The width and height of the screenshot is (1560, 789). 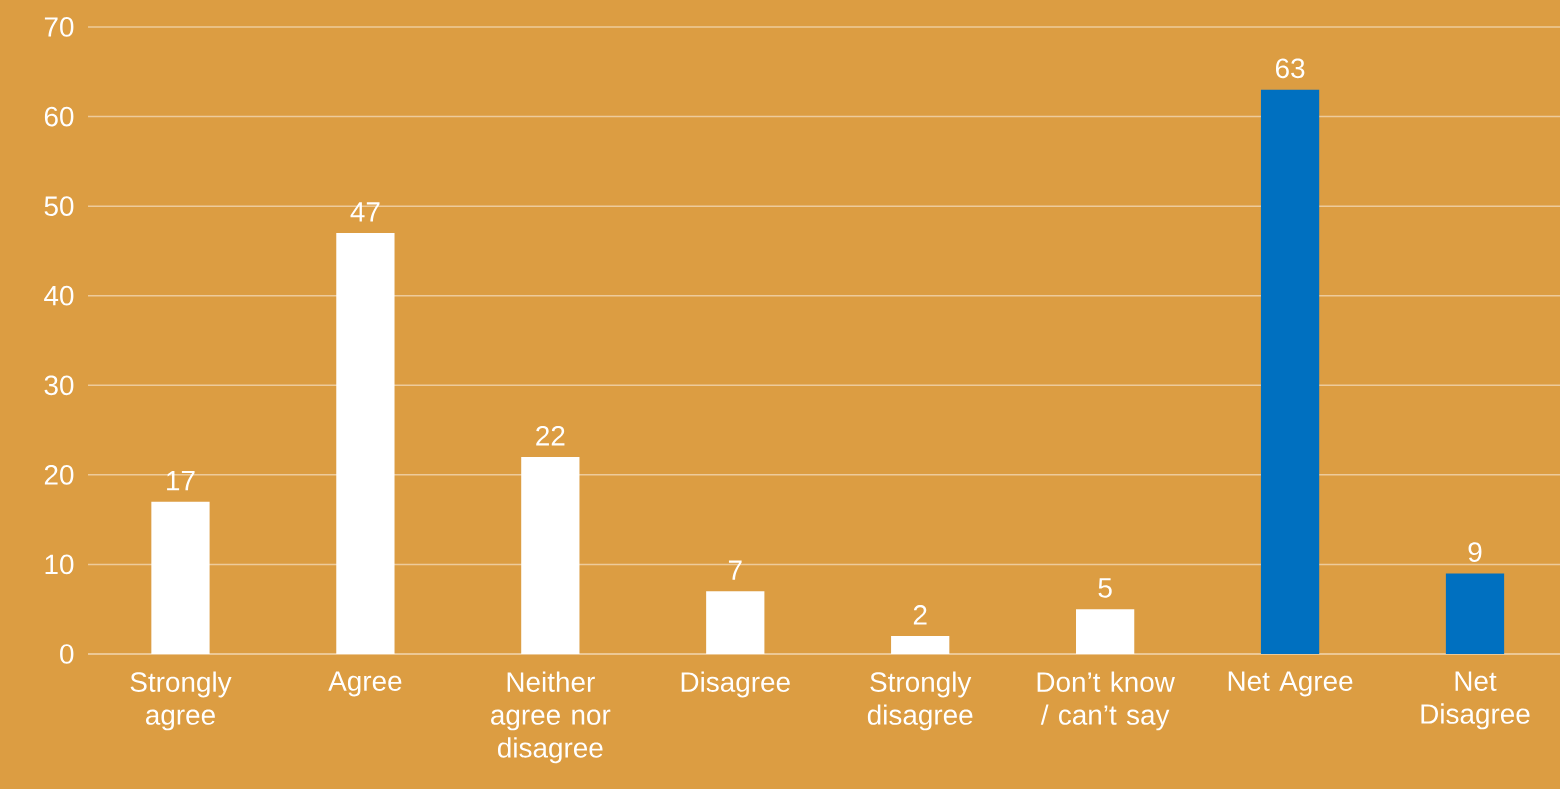 What do you see at coordinates (365, 212) in the screenshot?
I see `data-label: 47` at bounding box center [365, 212].